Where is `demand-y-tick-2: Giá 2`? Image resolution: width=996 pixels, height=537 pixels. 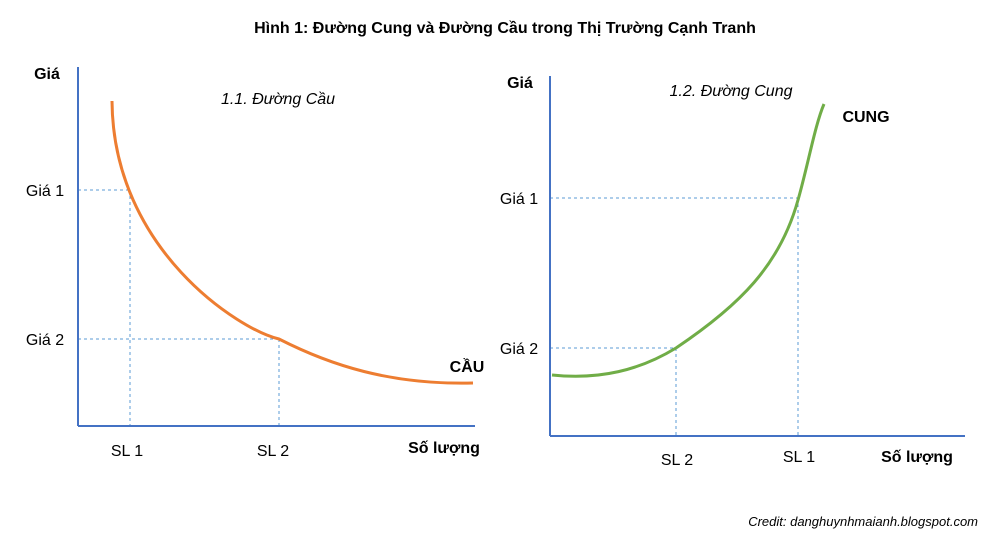 demand-y-tick-2: Giá 2 is located at coordinates (45, 340).